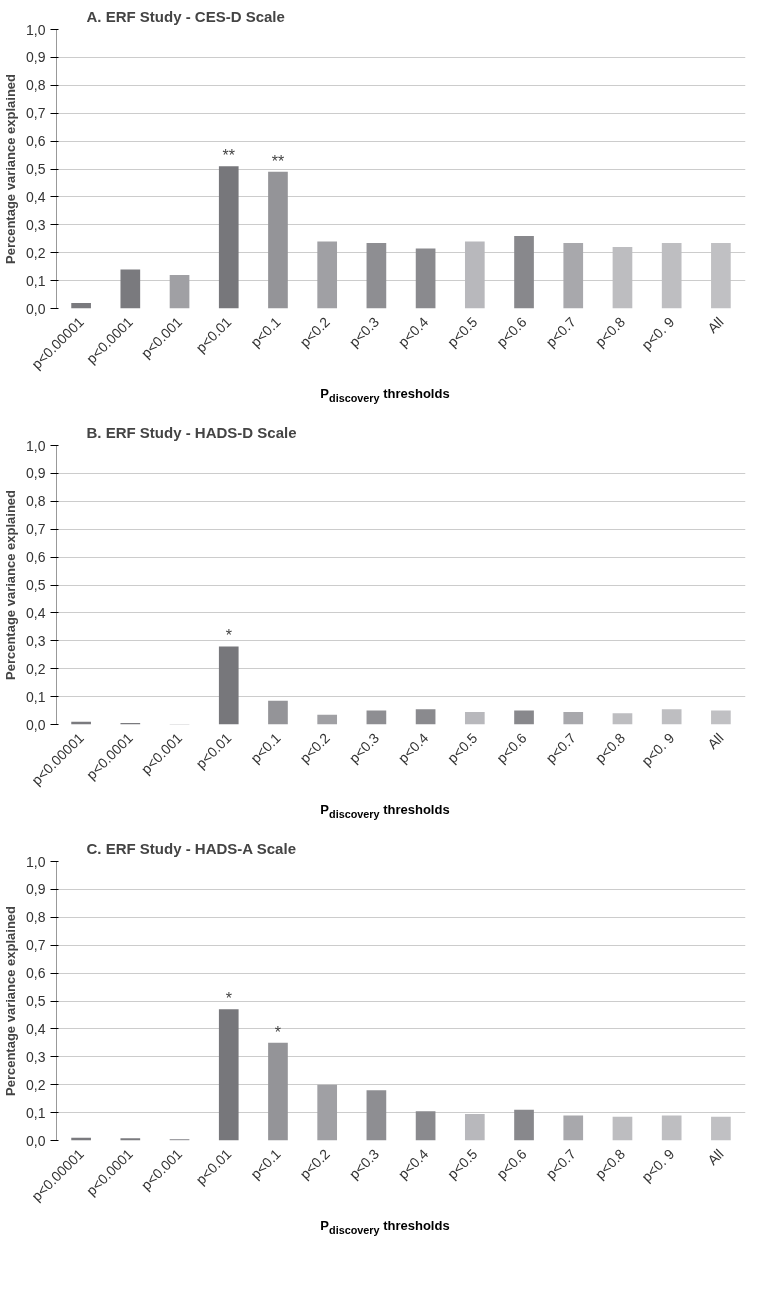 The image size is (778, 1310). Describe the element at coordinates (191, 432) in the screenshot. I see `chart-title: B. ERF Study - HADS-D Scale` at that location.